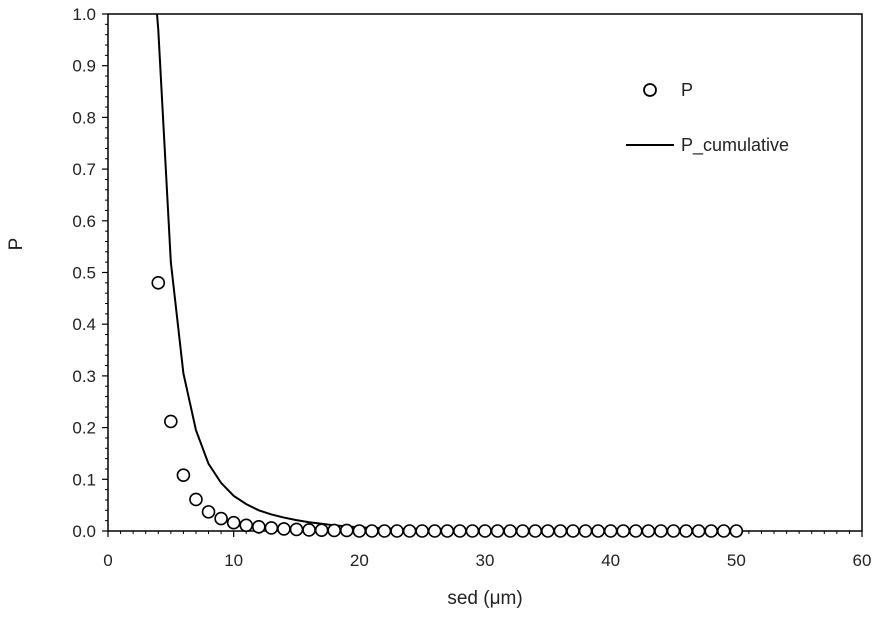  I want to click on y-tick-label: 1.0, so click(84, 14).